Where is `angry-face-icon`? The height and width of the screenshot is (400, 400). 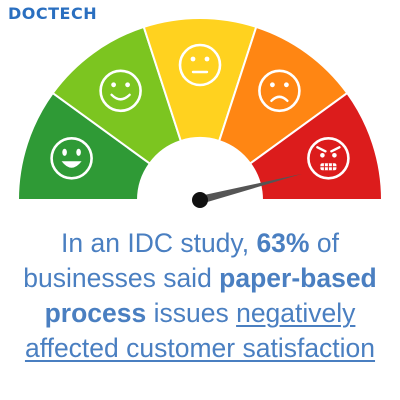
angry-face-icon is located at coordinates (328, 158).